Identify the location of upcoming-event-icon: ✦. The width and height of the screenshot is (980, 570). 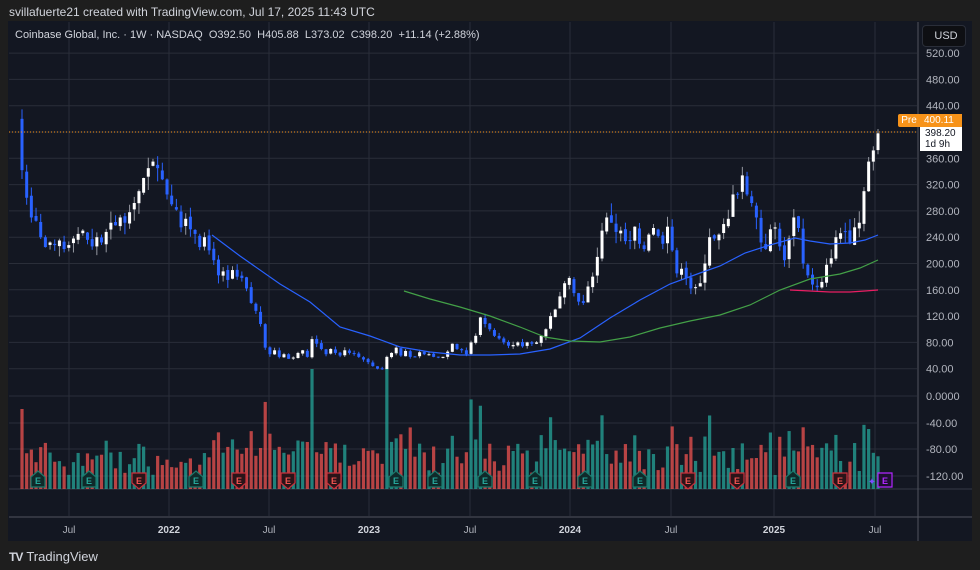
(872, 482).